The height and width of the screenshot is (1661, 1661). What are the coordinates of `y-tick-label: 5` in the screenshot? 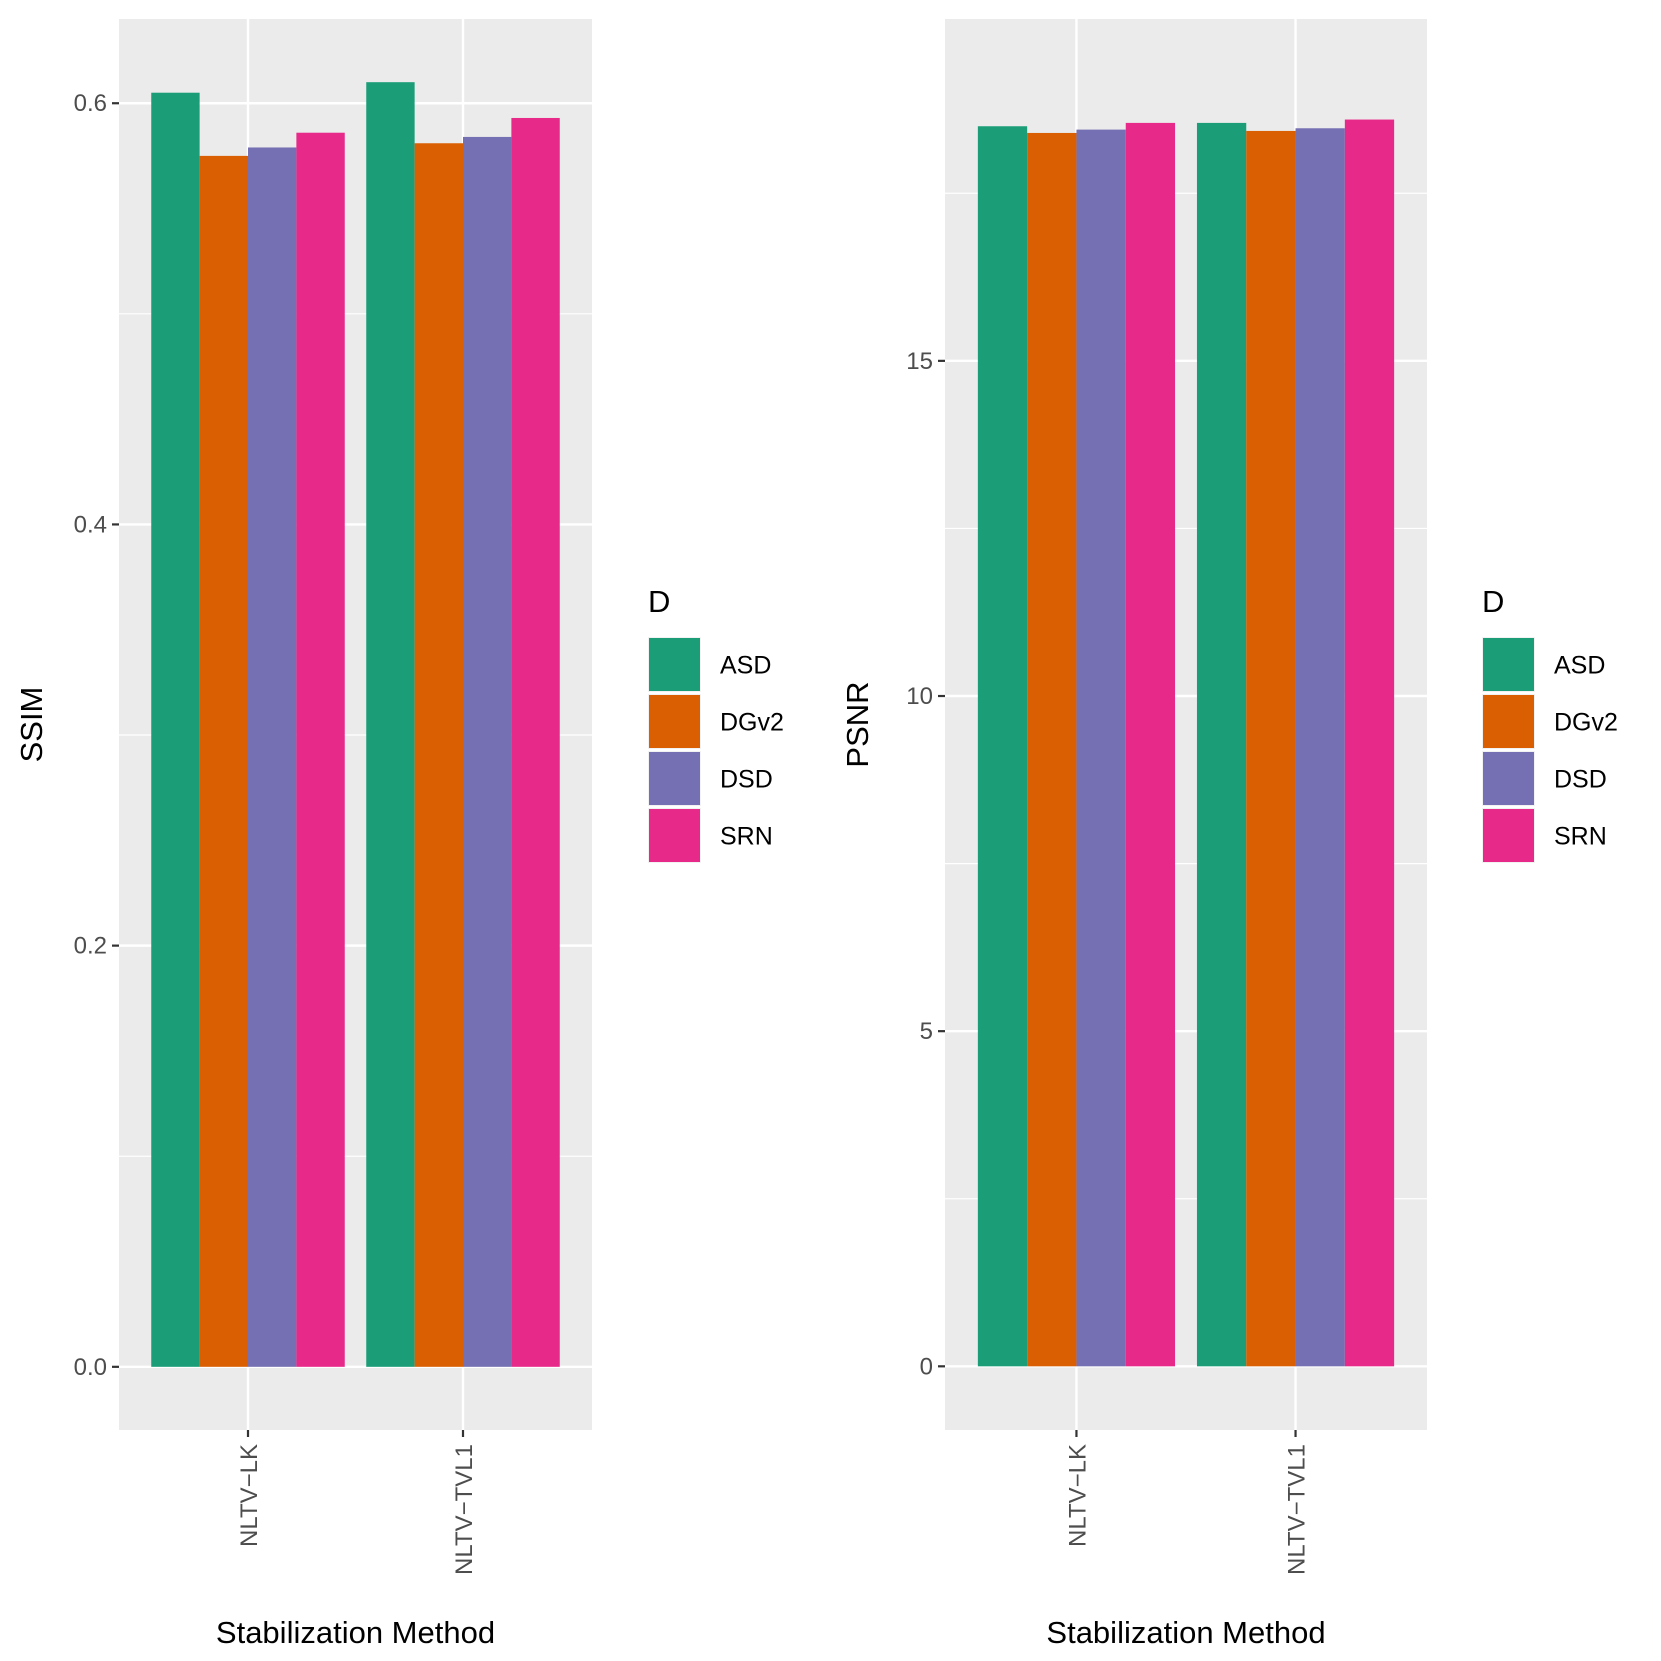 It's located at (926, 1031).